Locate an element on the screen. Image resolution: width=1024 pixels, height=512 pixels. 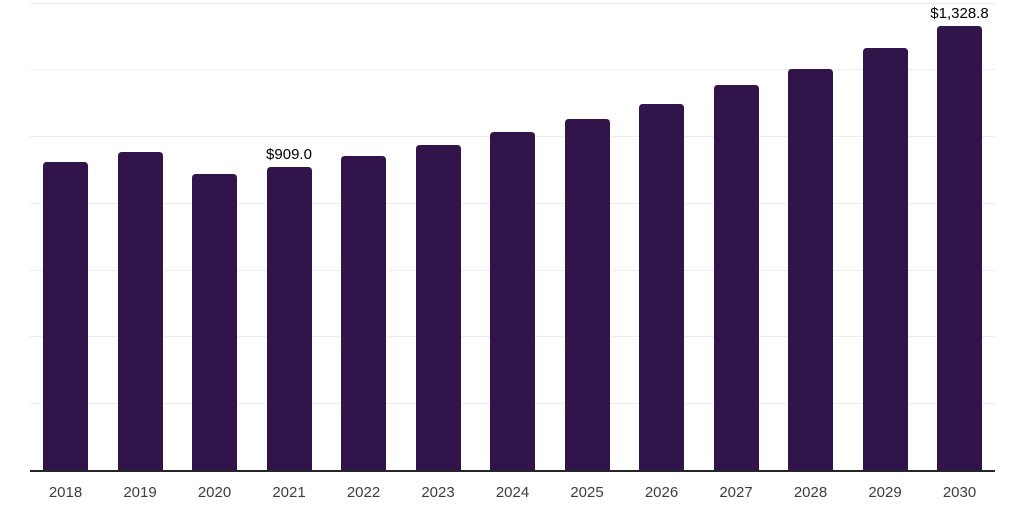
x-tick-2023: 2023 is located at coordinates (438, 492).